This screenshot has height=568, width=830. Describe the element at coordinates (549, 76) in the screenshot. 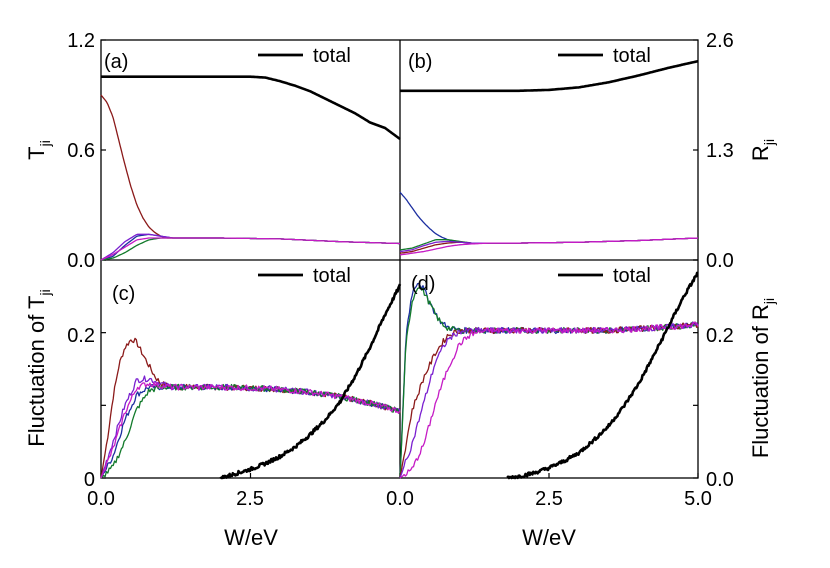

I see `series-line-b-total` at that location.